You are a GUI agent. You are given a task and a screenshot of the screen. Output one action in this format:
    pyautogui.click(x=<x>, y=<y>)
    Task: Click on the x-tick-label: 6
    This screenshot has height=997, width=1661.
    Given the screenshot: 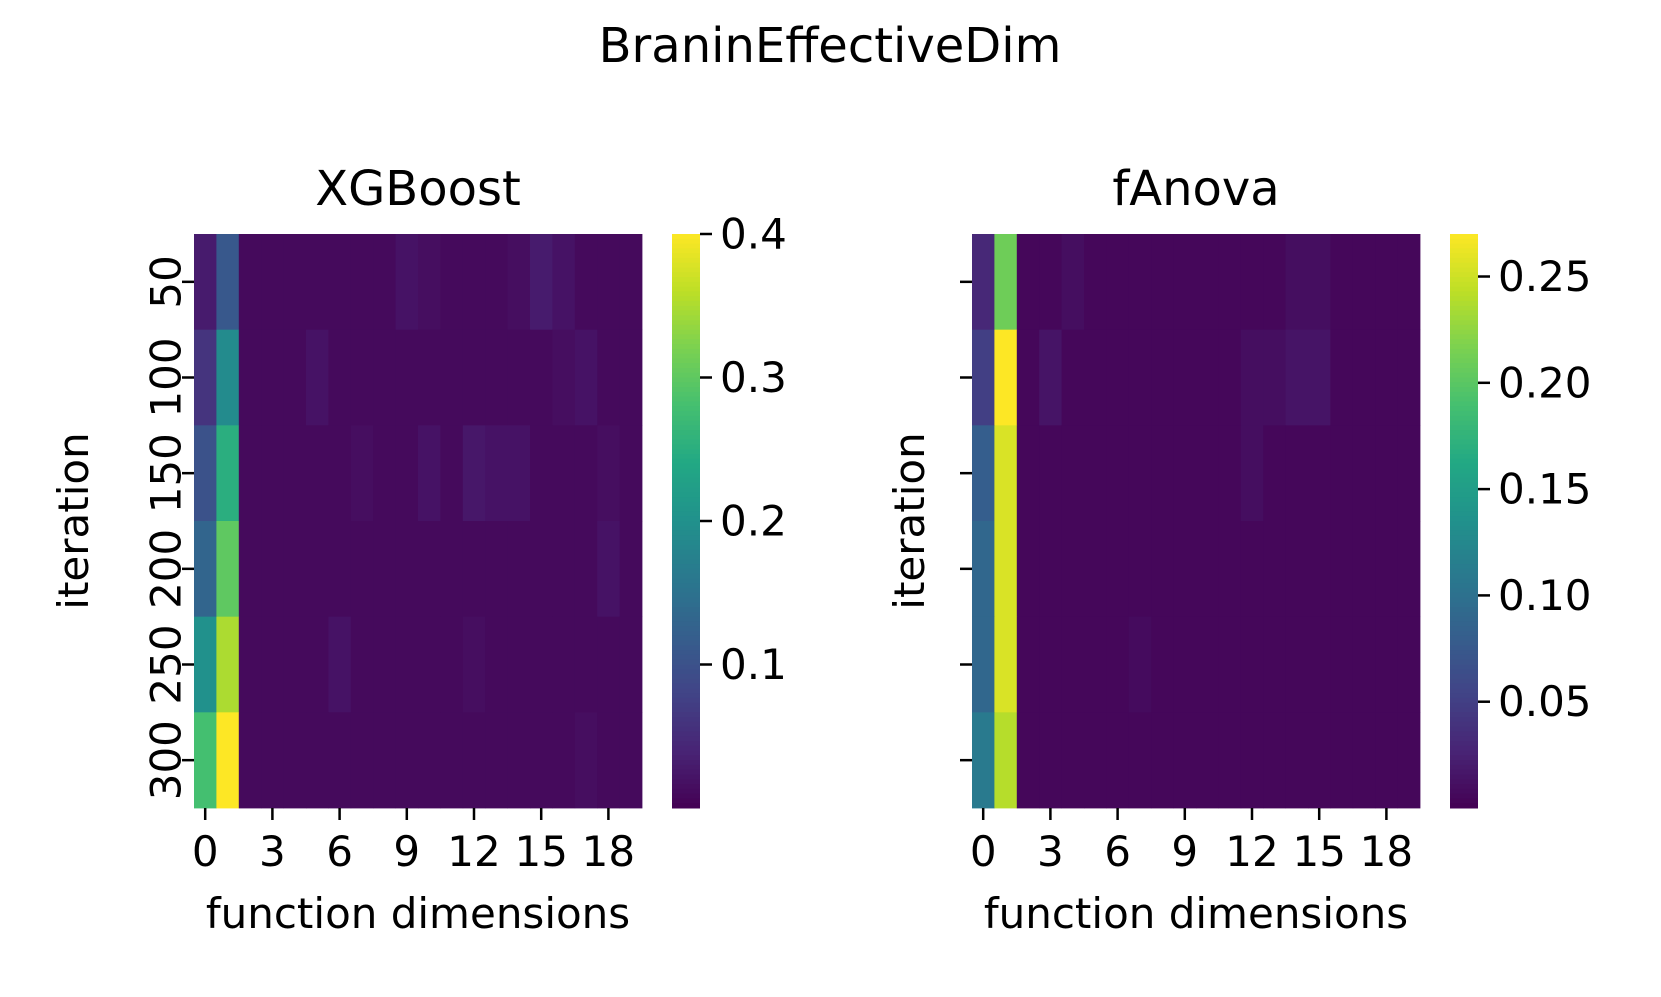 What is the action you would take?
    pyautogui.click(x=1117, y=851)
    